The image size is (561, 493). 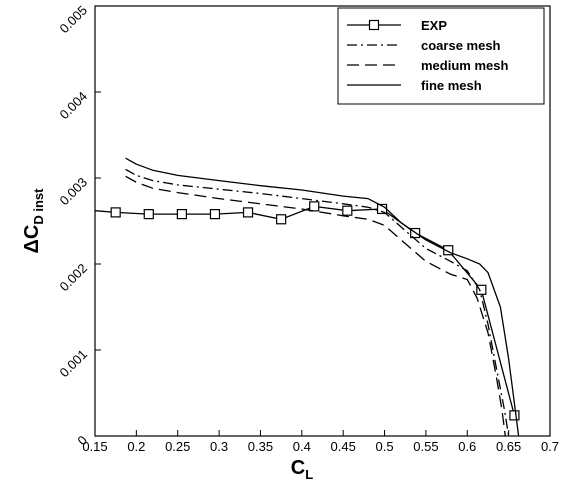 I want to click on x-tick-label: 0.6, so click(x=467, y=446).